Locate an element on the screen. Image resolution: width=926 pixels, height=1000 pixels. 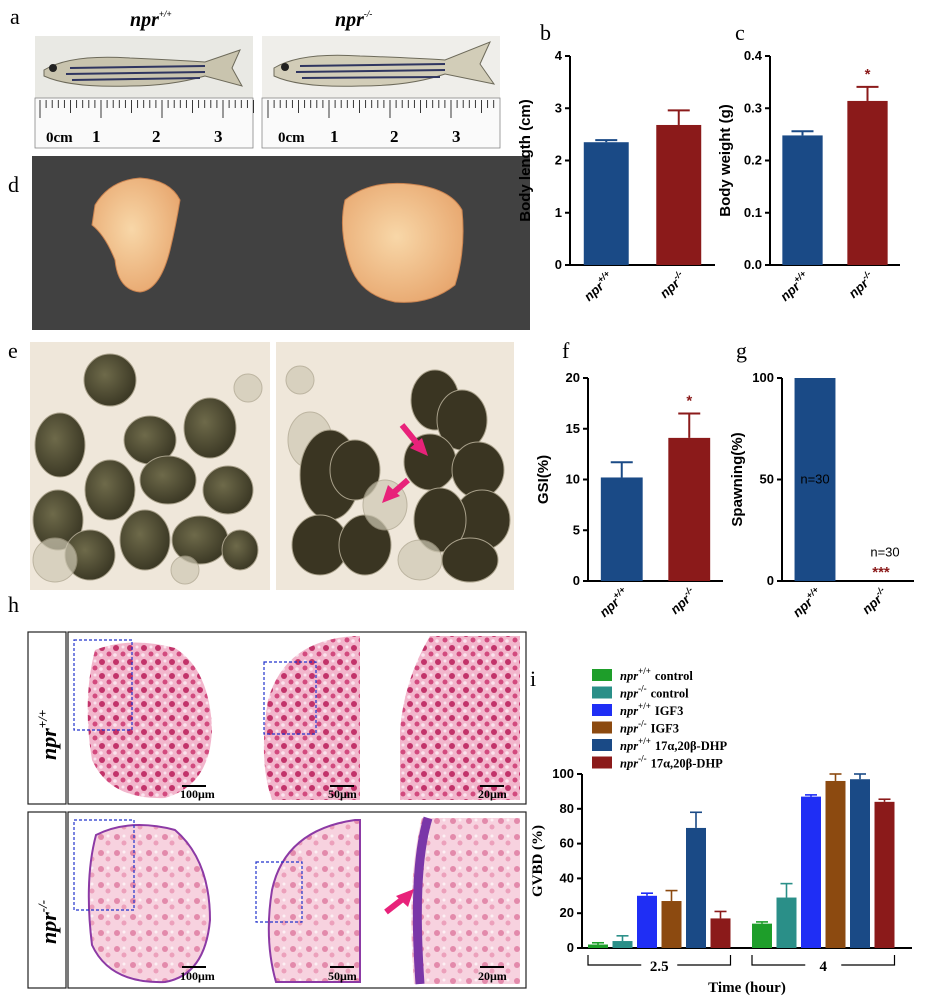
chart-body-length: 0 1 2 3 4 Body length (cm) npr+/+ npr-/- is located at coordinates (616, 176).